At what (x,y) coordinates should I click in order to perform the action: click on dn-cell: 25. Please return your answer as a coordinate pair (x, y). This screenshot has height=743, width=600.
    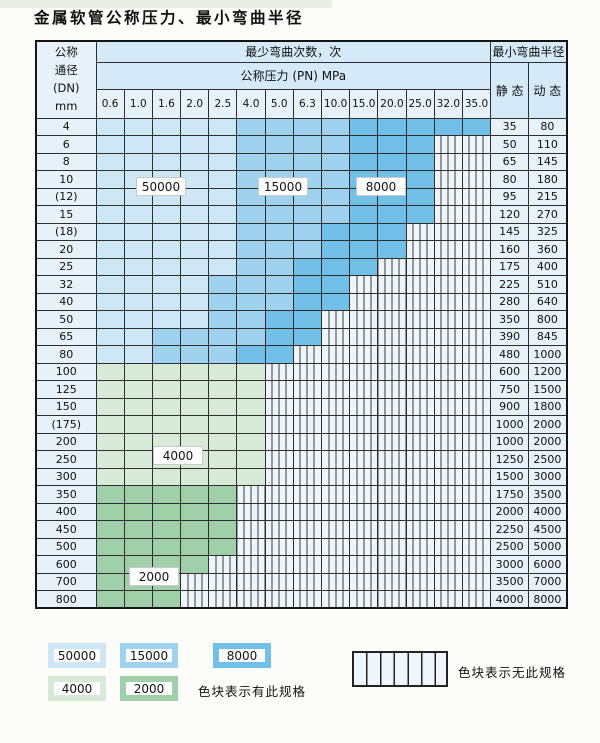
    Looking at the image, I should click on (66, 266).